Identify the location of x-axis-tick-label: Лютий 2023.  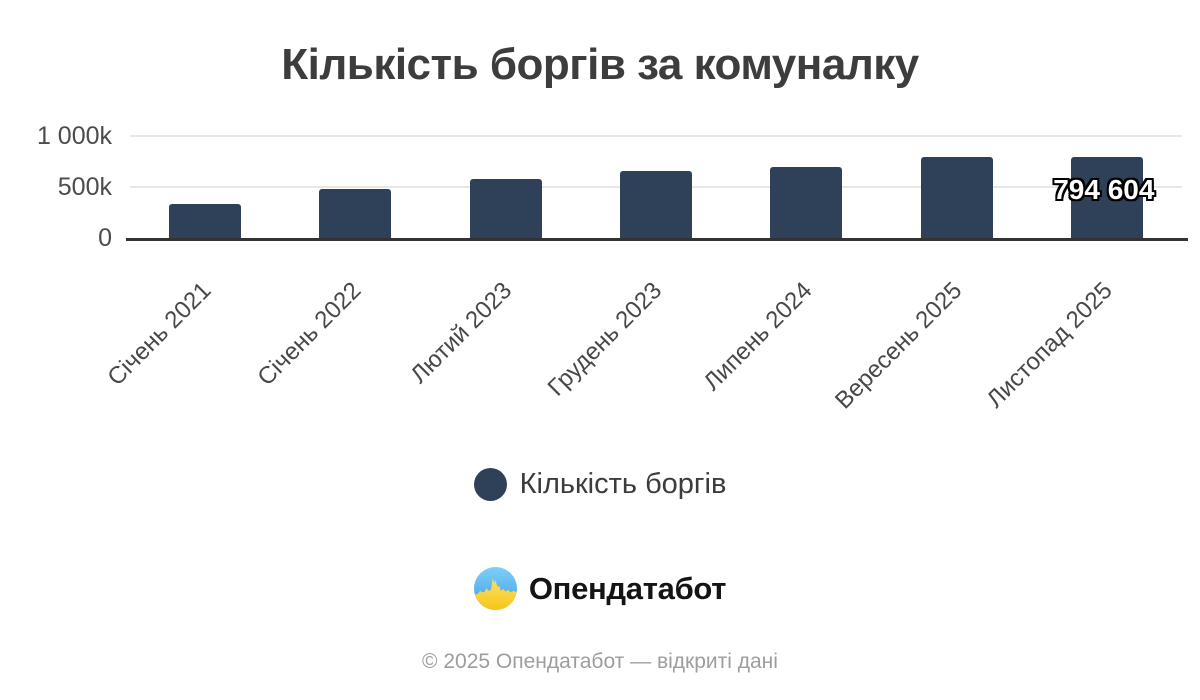
(461, 333).